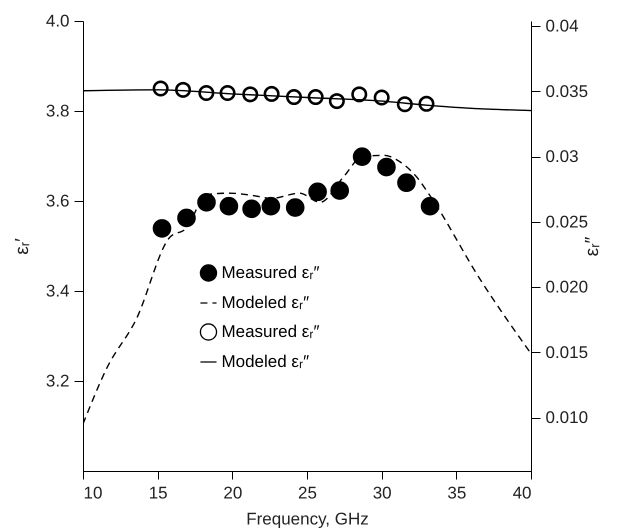  Describe the element at coordinates (58, 291) in the screenshot. I see `y-tick-label: 3.4` at that location.